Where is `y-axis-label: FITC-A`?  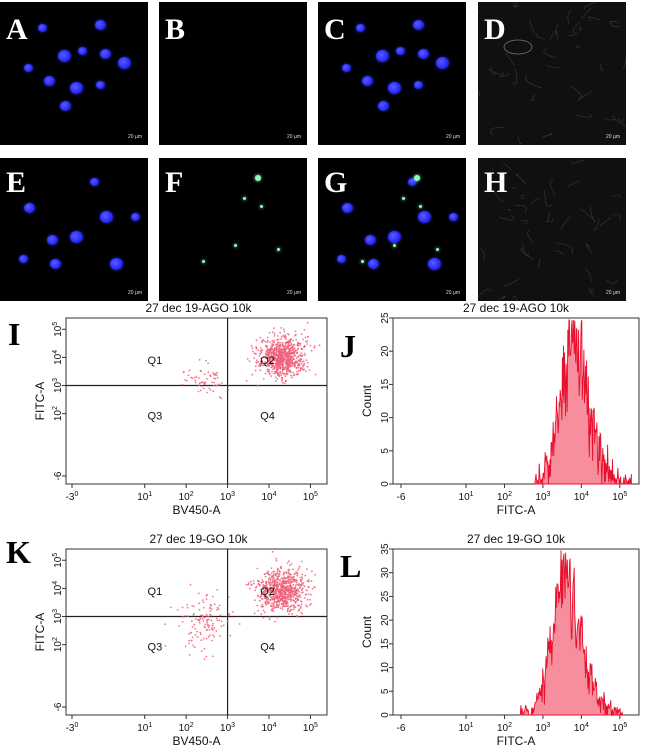 y-axis-label: FITC-A is located at coordinates (40, 632).